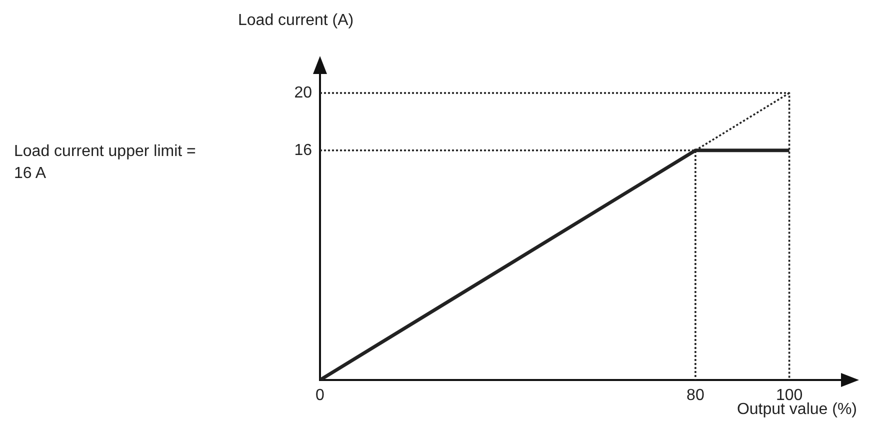 This screenshot has height=422, width=871. What do you see at coordinates (105, 163) in the screenshot?
I see `text: Load current upper limit = 16 A` at bounding box center [105, 163].